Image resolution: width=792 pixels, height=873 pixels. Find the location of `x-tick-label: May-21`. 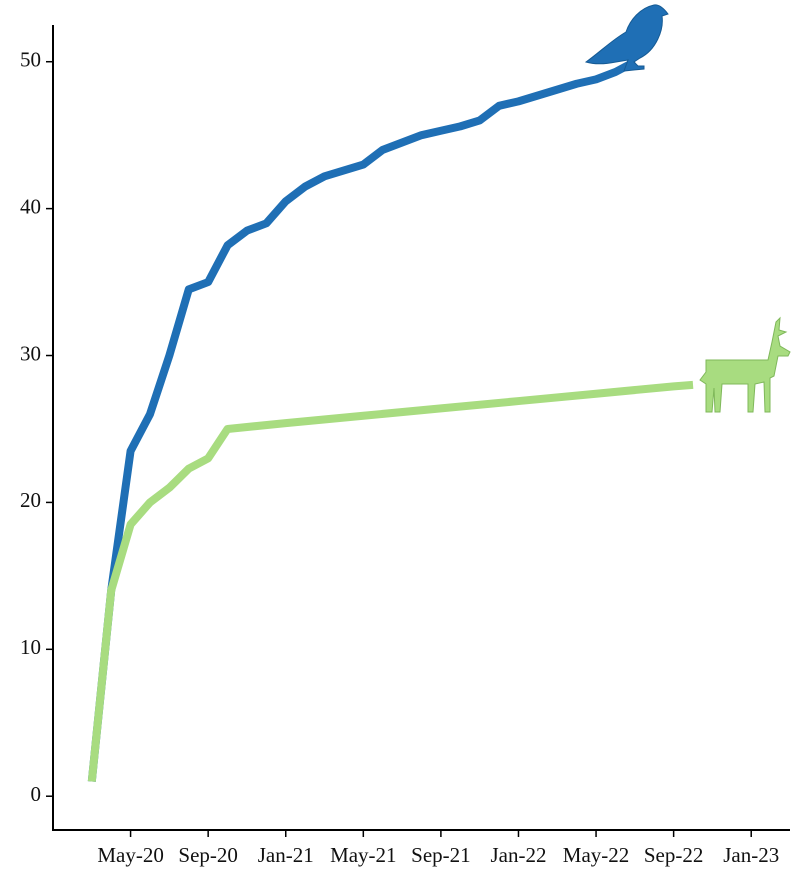

x-tick-label: May-21 is located at coordinates (363, 855).